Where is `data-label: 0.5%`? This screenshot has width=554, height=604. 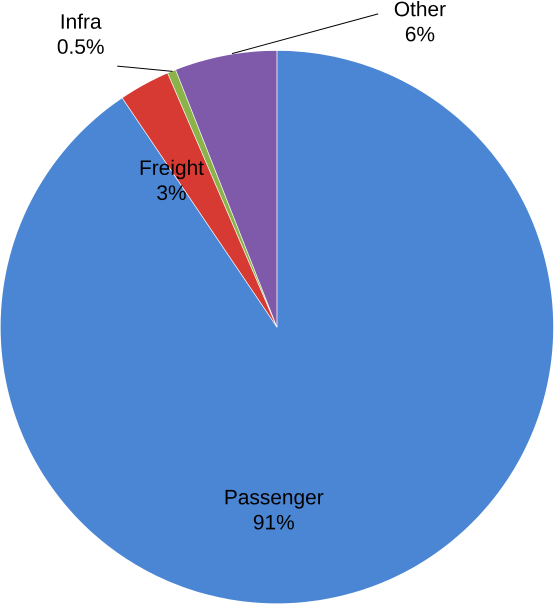 data-label: 0.5% is located at coordinates (81, 46).